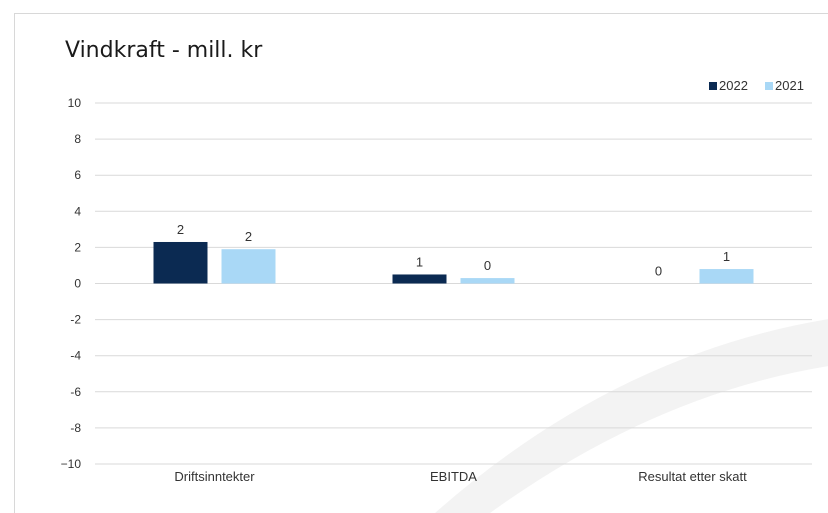  I want to click on x-tick-label: Driftsinntekter, so click(214, 476).